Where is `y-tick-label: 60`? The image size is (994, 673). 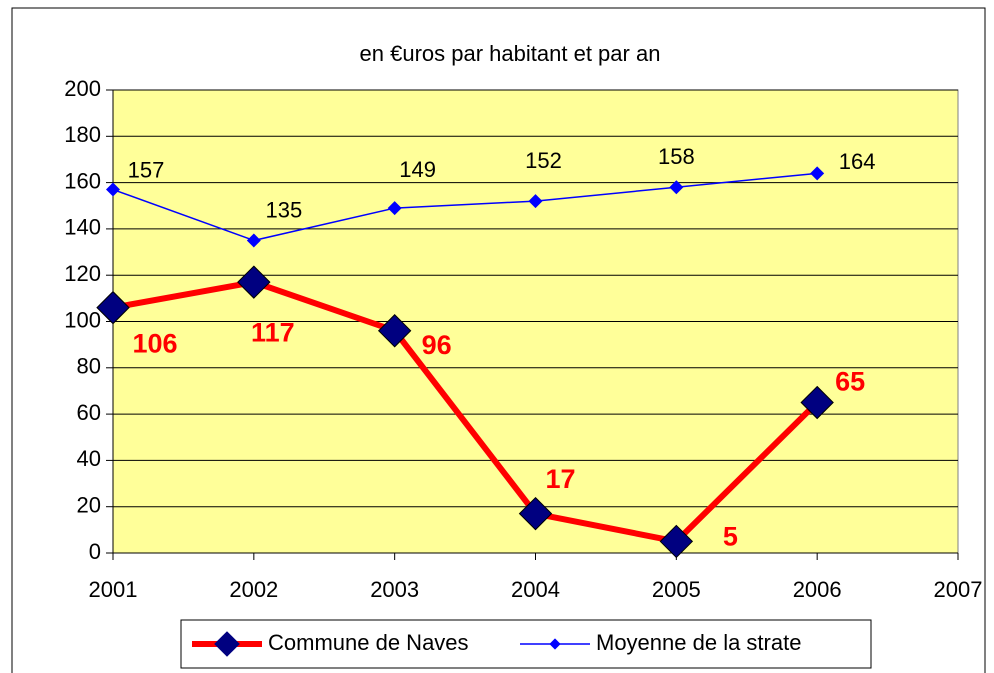
y-tick-label: 60 is located at coordinates (89, 412).